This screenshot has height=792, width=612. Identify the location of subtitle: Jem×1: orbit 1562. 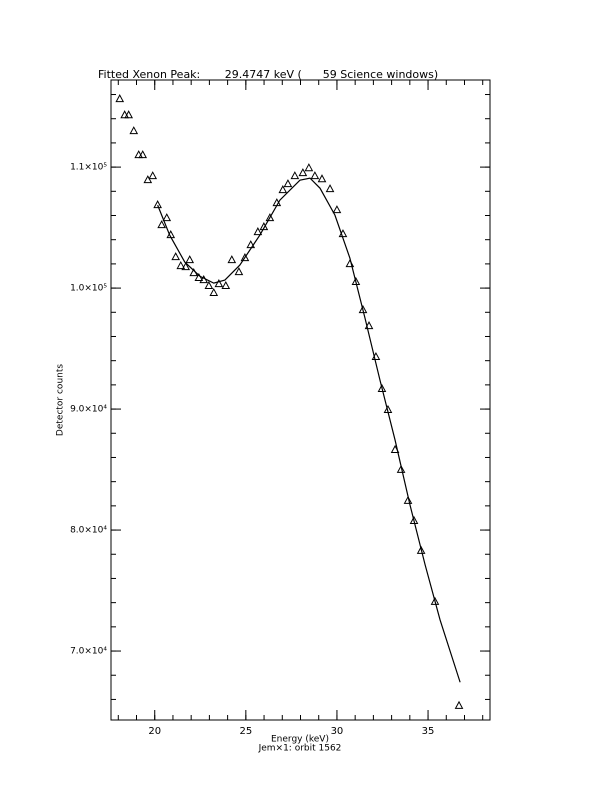
(300, 749).